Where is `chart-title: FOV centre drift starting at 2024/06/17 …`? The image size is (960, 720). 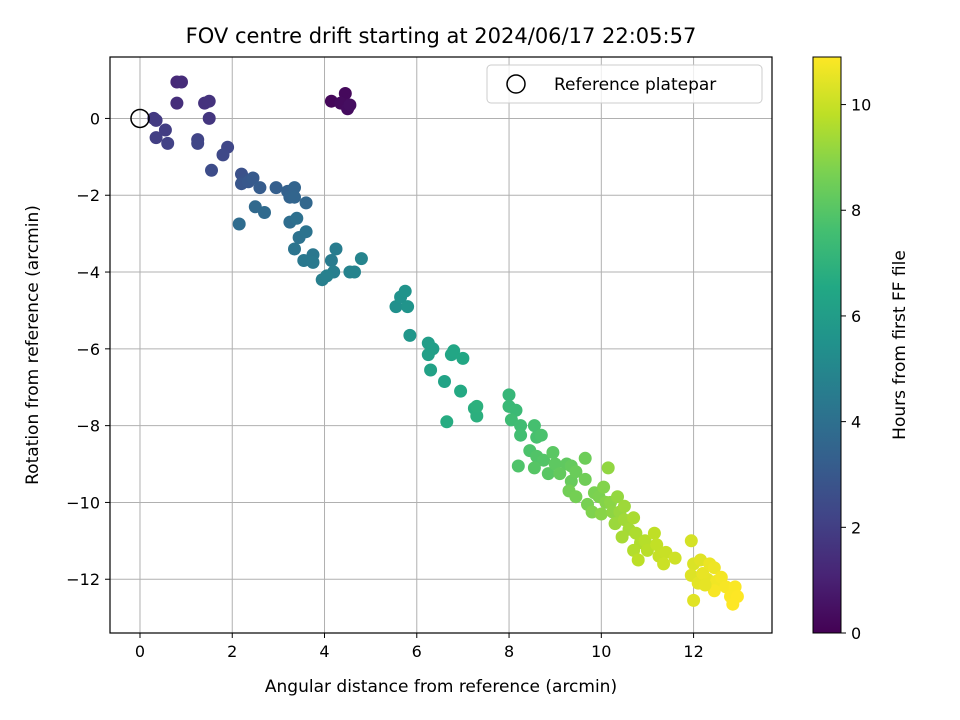
chart-title: FOV centre drift starting at 2024/06/17 … is located at coordinates (441, 36).